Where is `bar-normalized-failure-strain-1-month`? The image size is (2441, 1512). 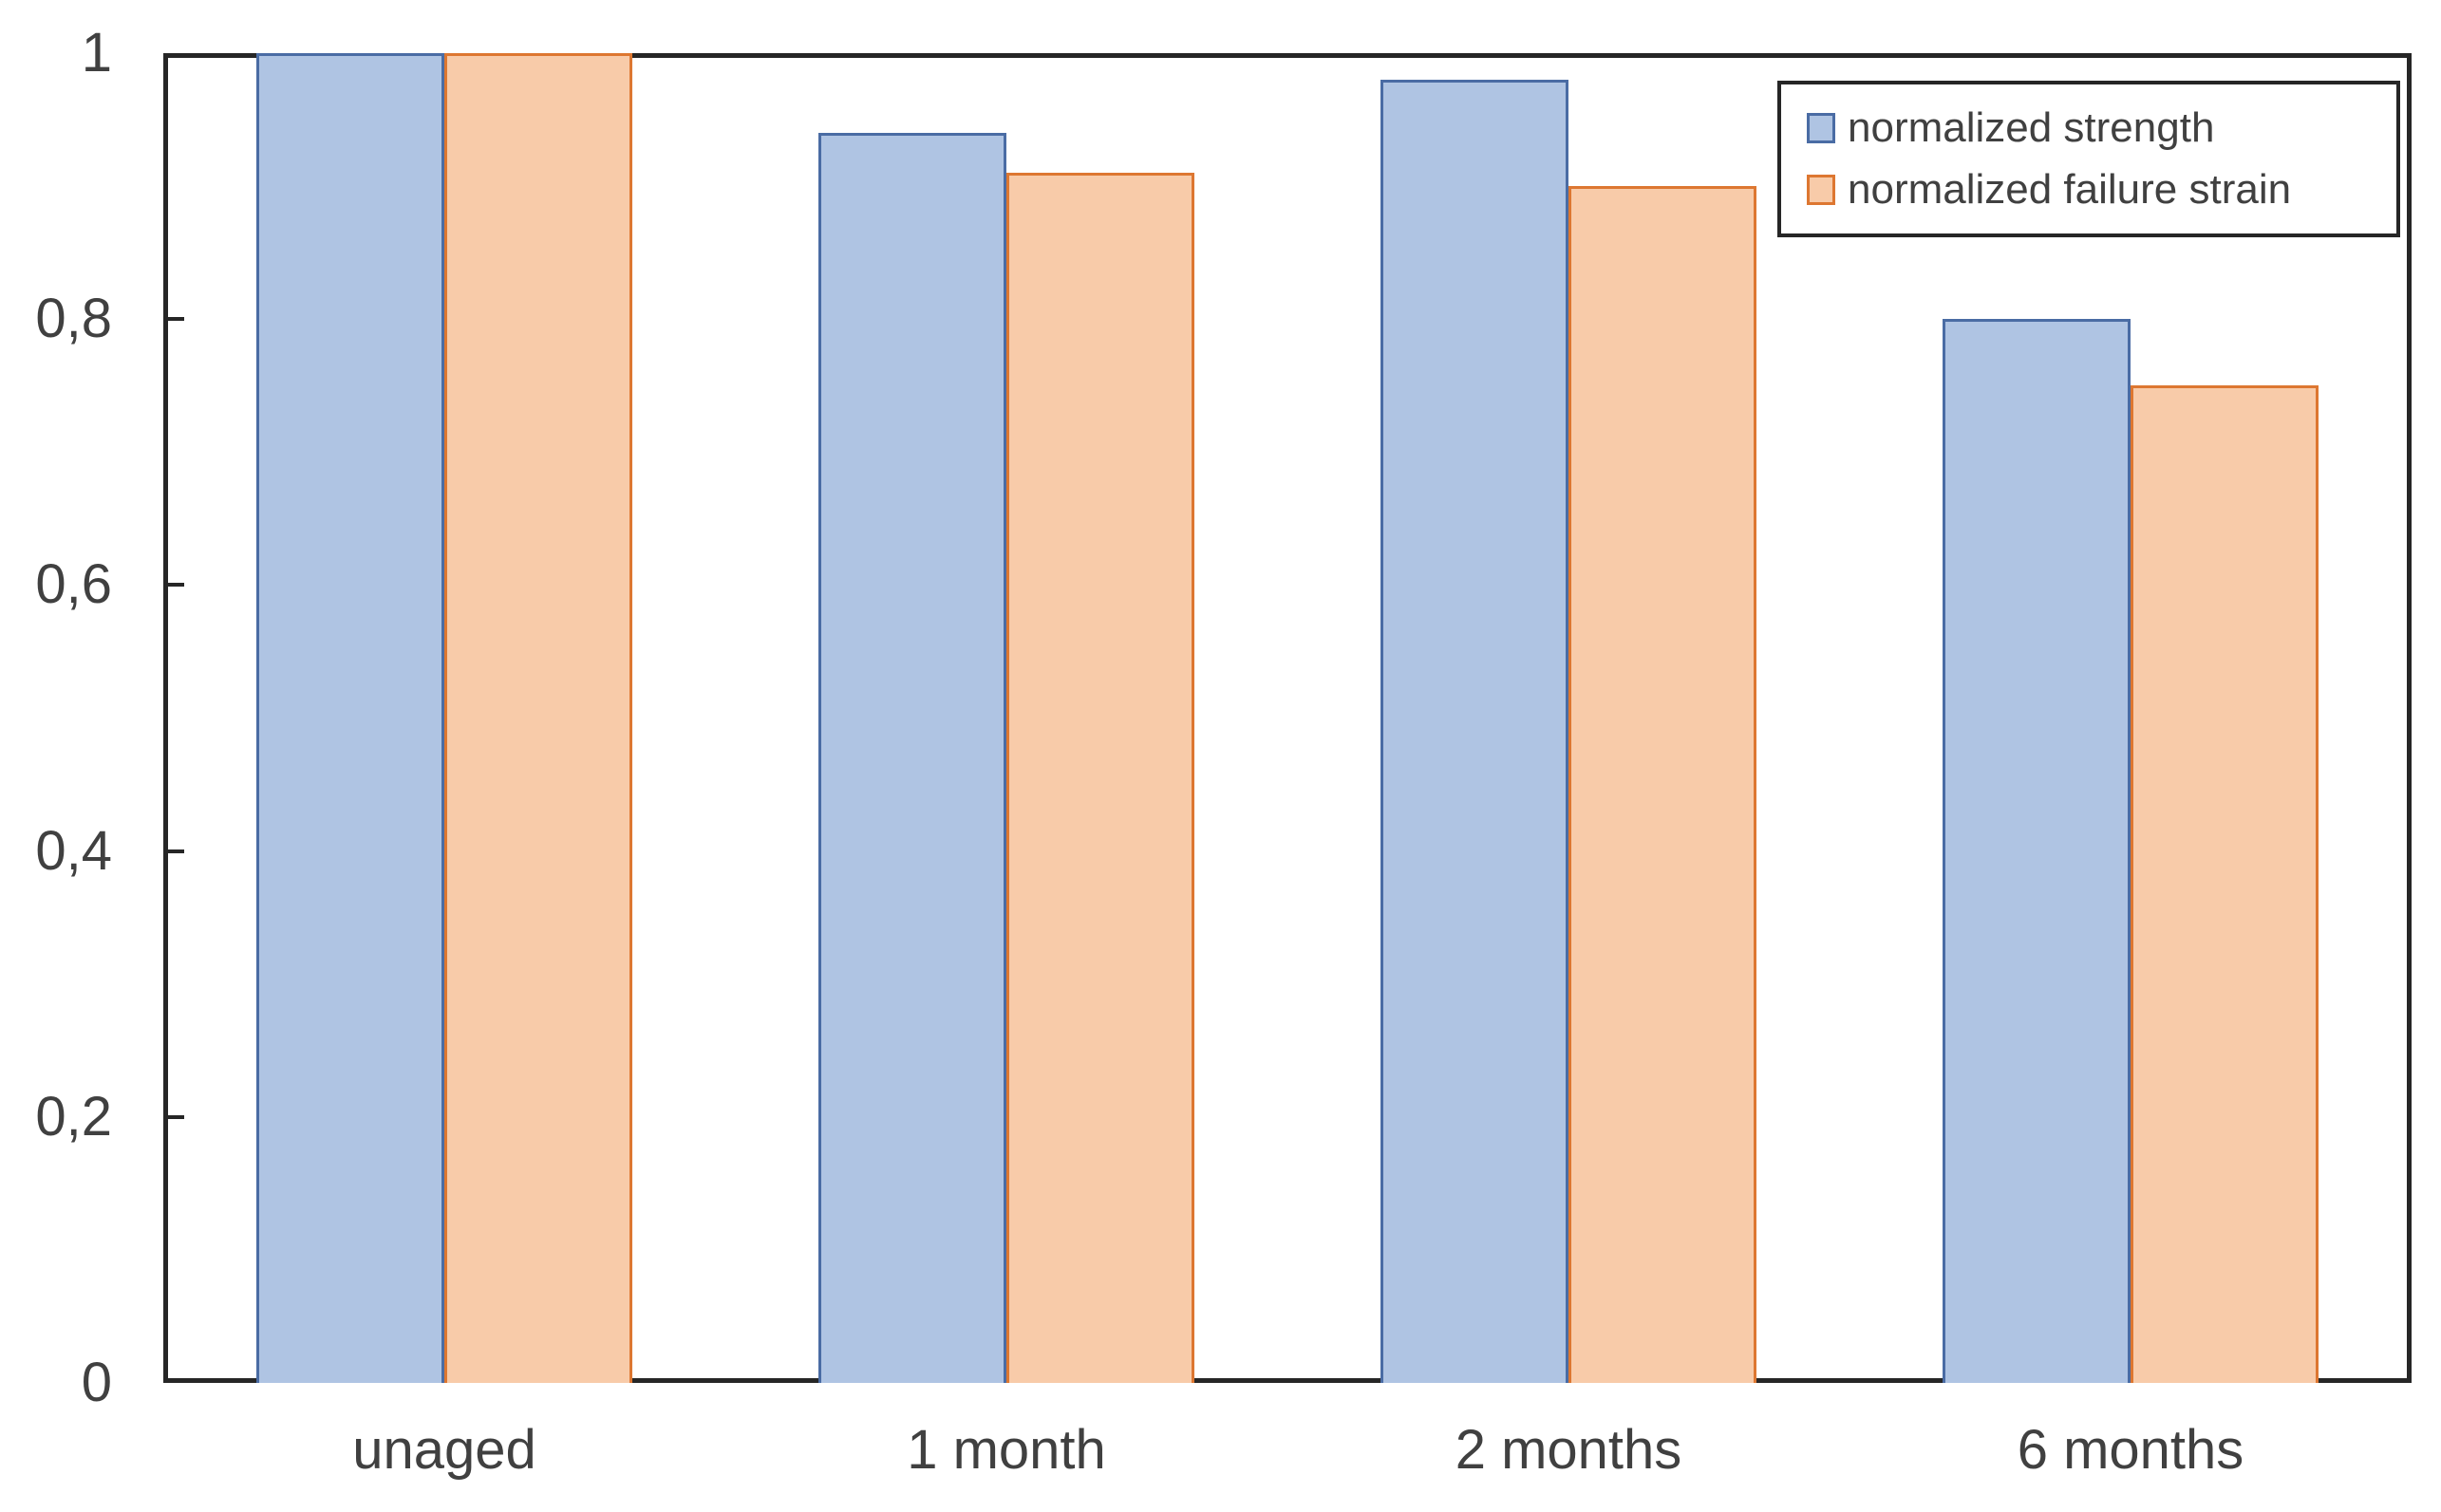 bar-normalized-failure-strain-1-month is located at coordinates (1100, 778).